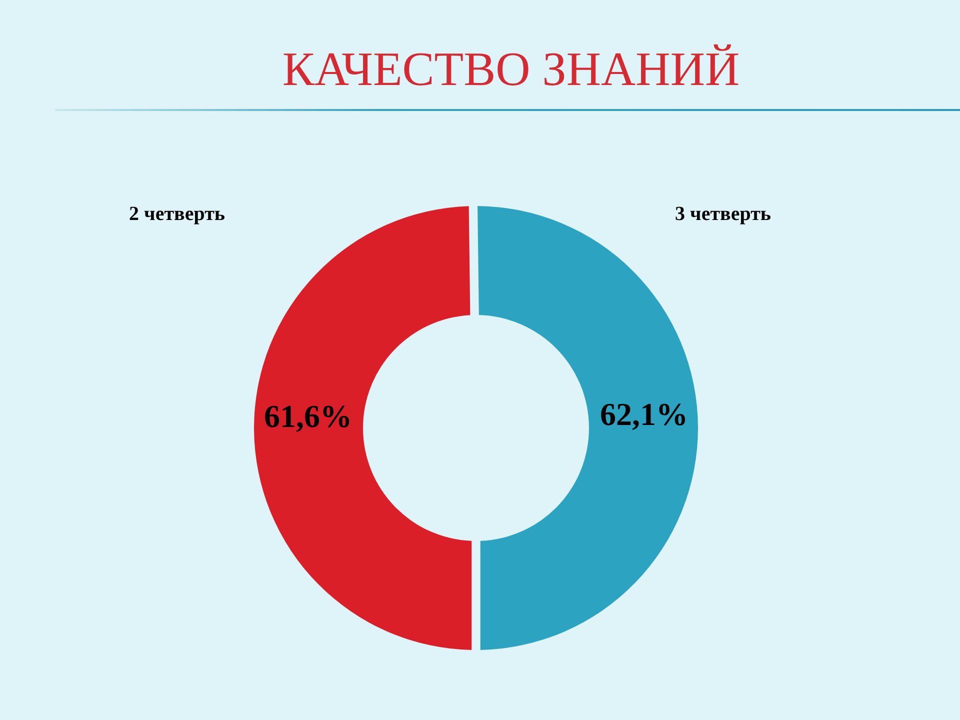 This screenshot has height=720, width=960. Describe the element at coordinates (177, 214) in the screenshot. I see `slice-label: 2 четверть` at that location.